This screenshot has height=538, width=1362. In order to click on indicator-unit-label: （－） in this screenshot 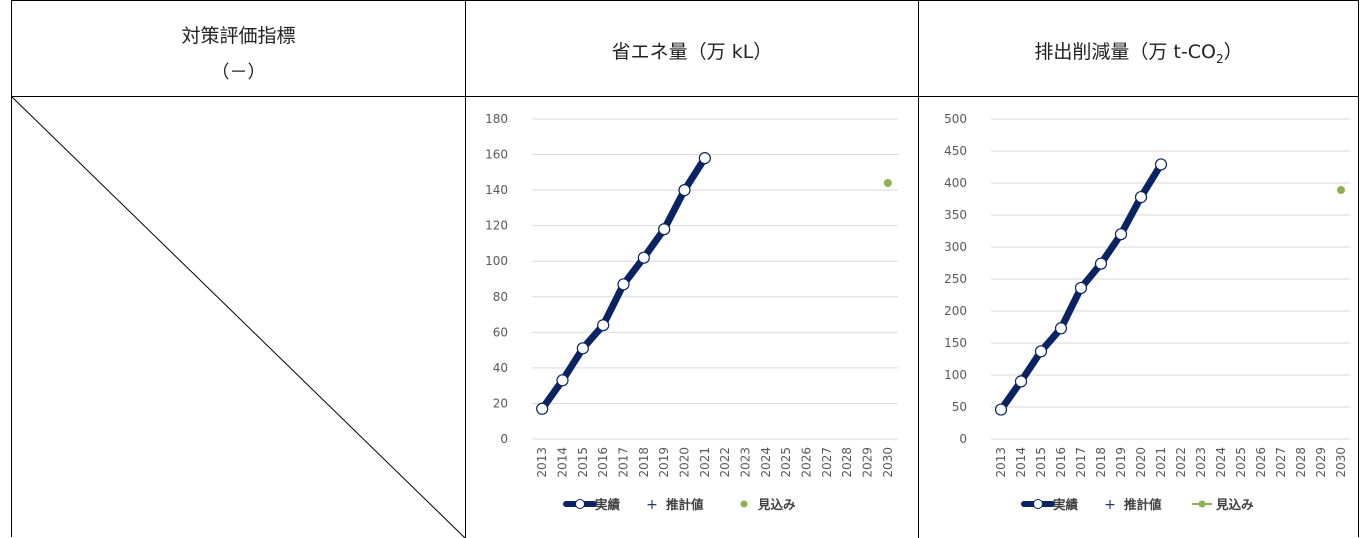, I will do `click(238, 72)`.